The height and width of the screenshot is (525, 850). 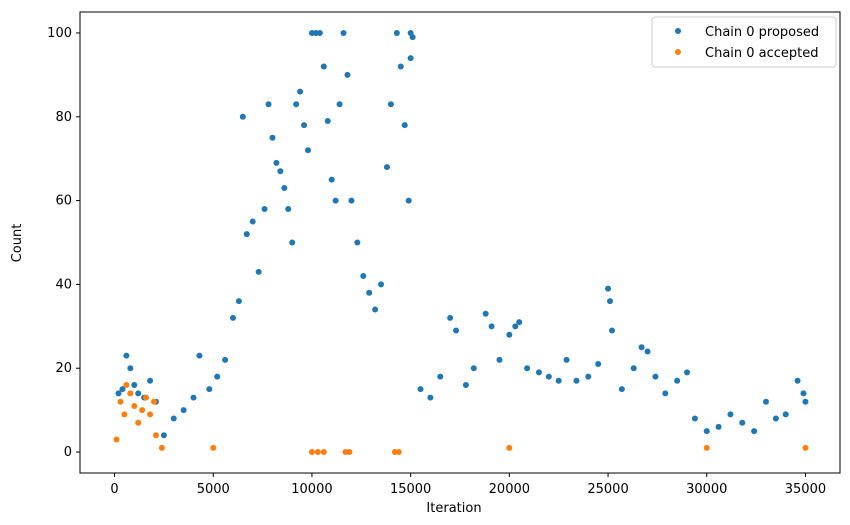 What do you see at coordinates (63, 201) in the screenshot?
I see `y-tick-label-3: 60` at bounding box center [63, 201].